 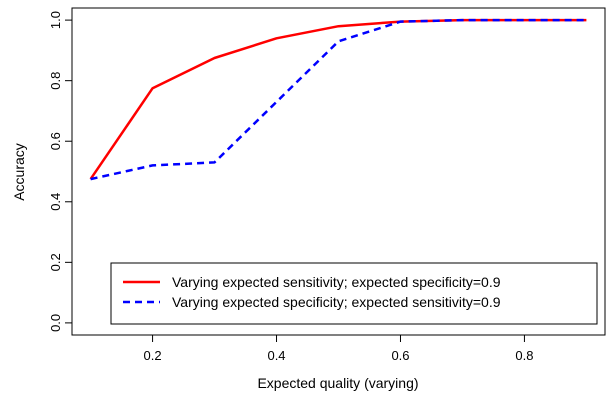 I want to click on y-axis: 0.0 0.2 0.4 0.6 0.8 1.0, so click(x=60, y=171).